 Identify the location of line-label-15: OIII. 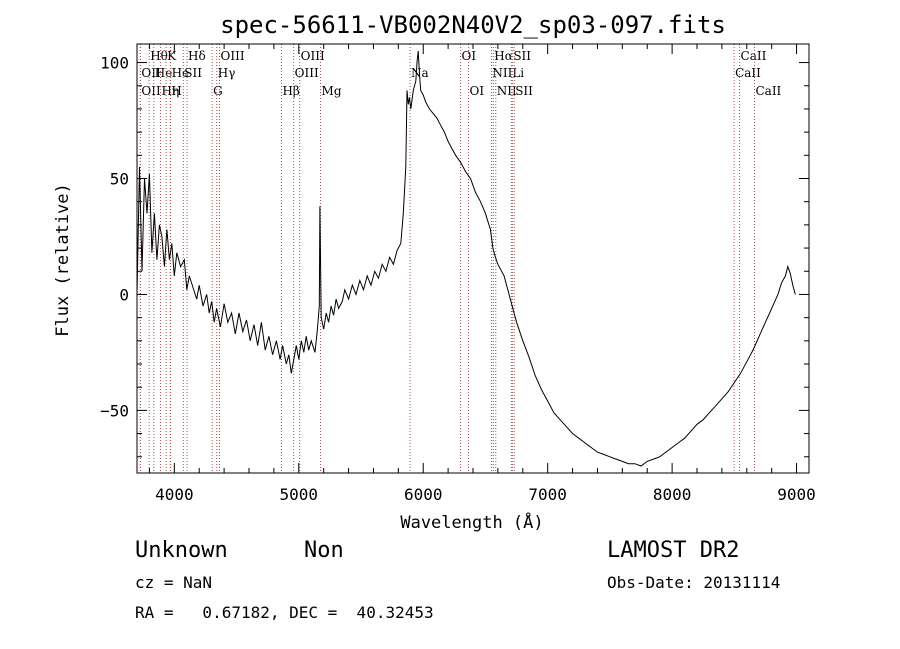
(307, 73).